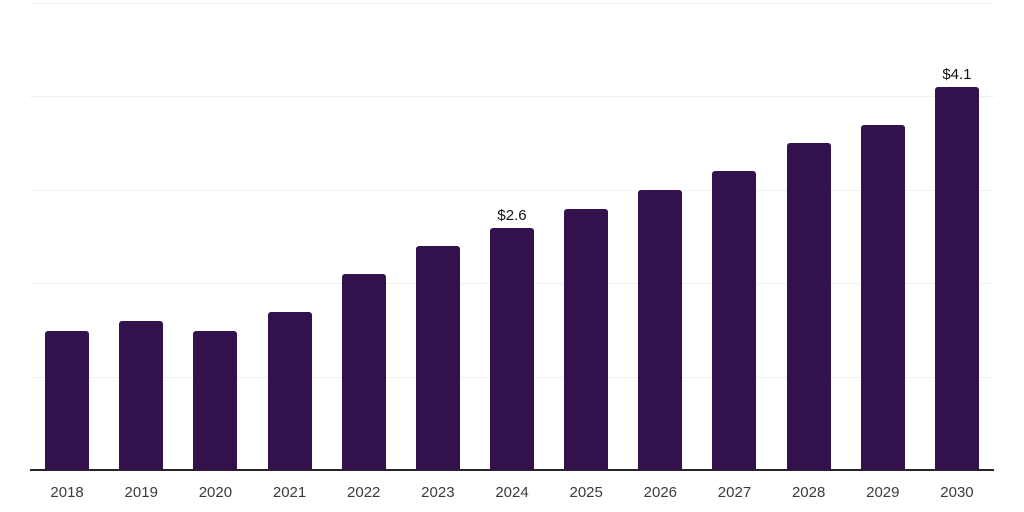  I want to click on bar-value-label-2024: $2.6, so click(512, 215).